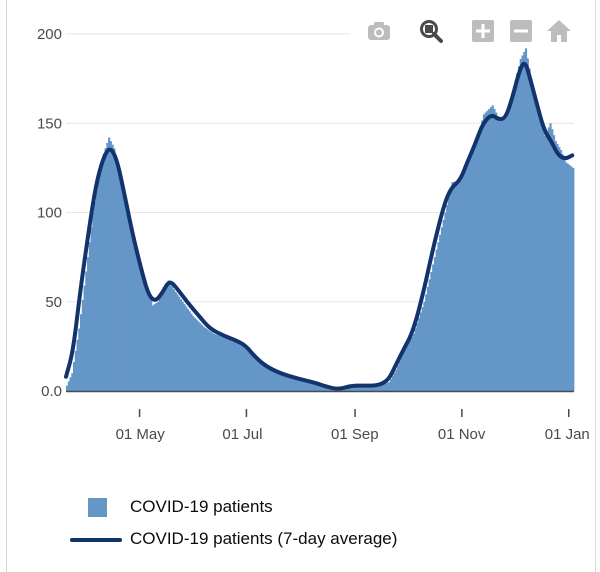  I want to click on zoom-icon, so click(431, 31).